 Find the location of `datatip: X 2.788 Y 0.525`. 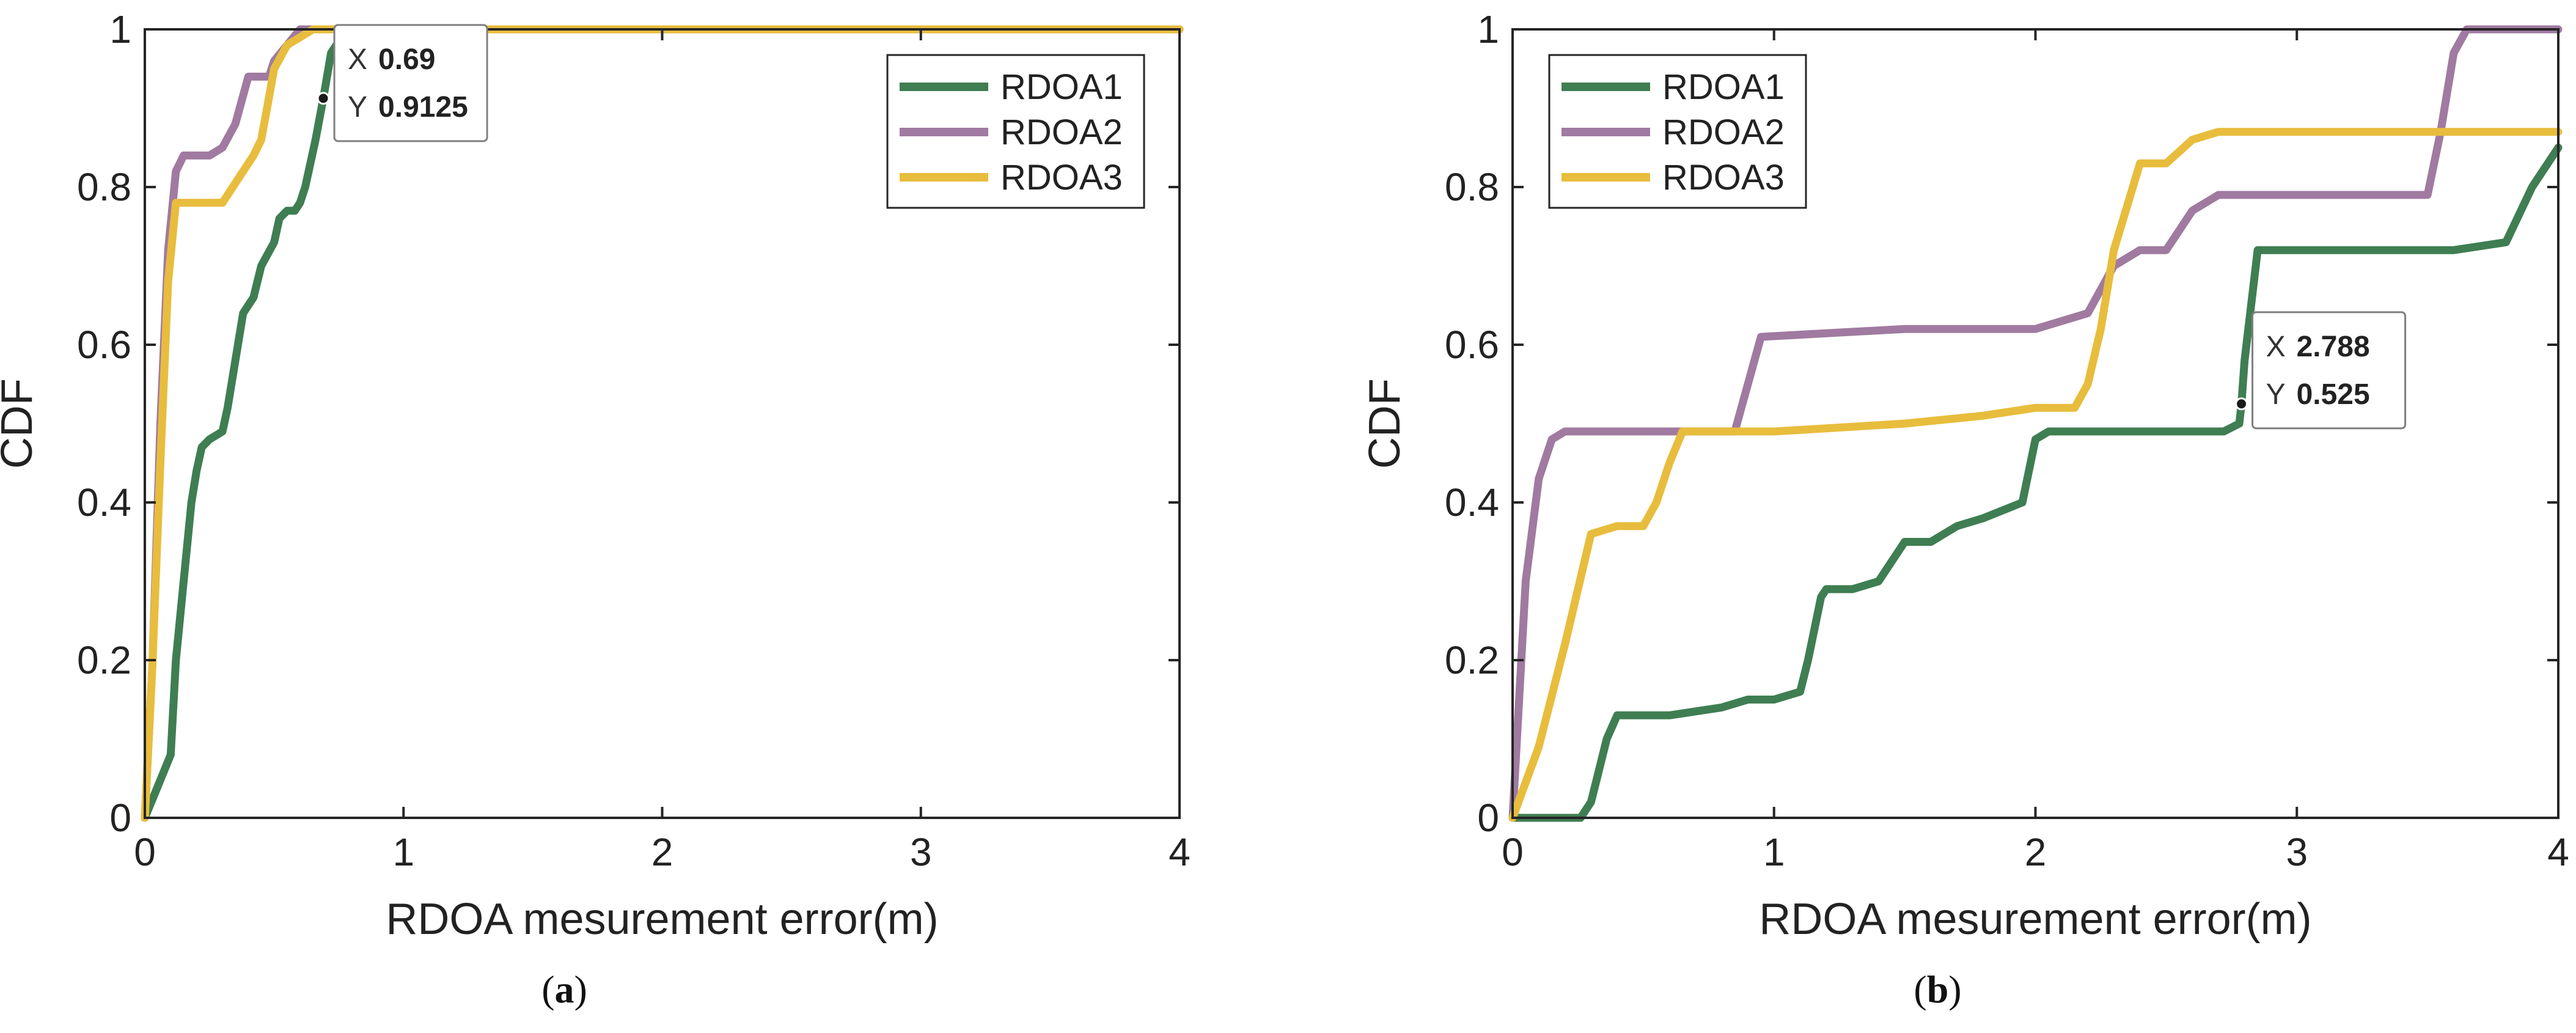

datatip: X 2.788 Y 0.525 is located at coordinates (2321, 370).